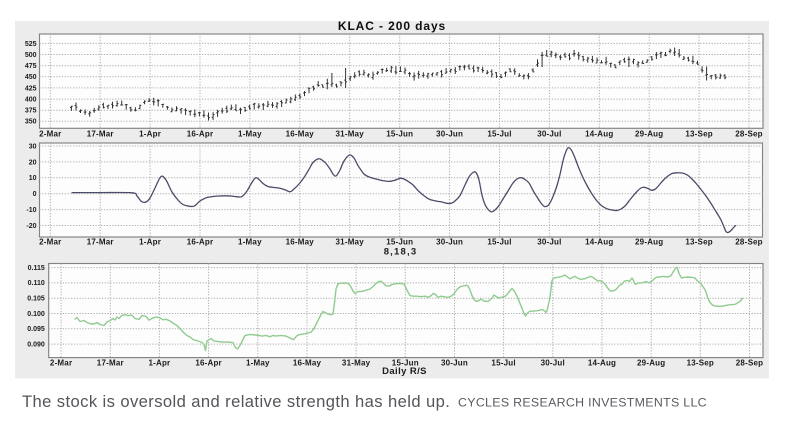 The image size is (800, 435). I want to click on svg-text:CYCLES RESEARCH INVESTMENTS LL: CYCLES RESEARCH INVESTMENTS LLC, so click(582, 403).